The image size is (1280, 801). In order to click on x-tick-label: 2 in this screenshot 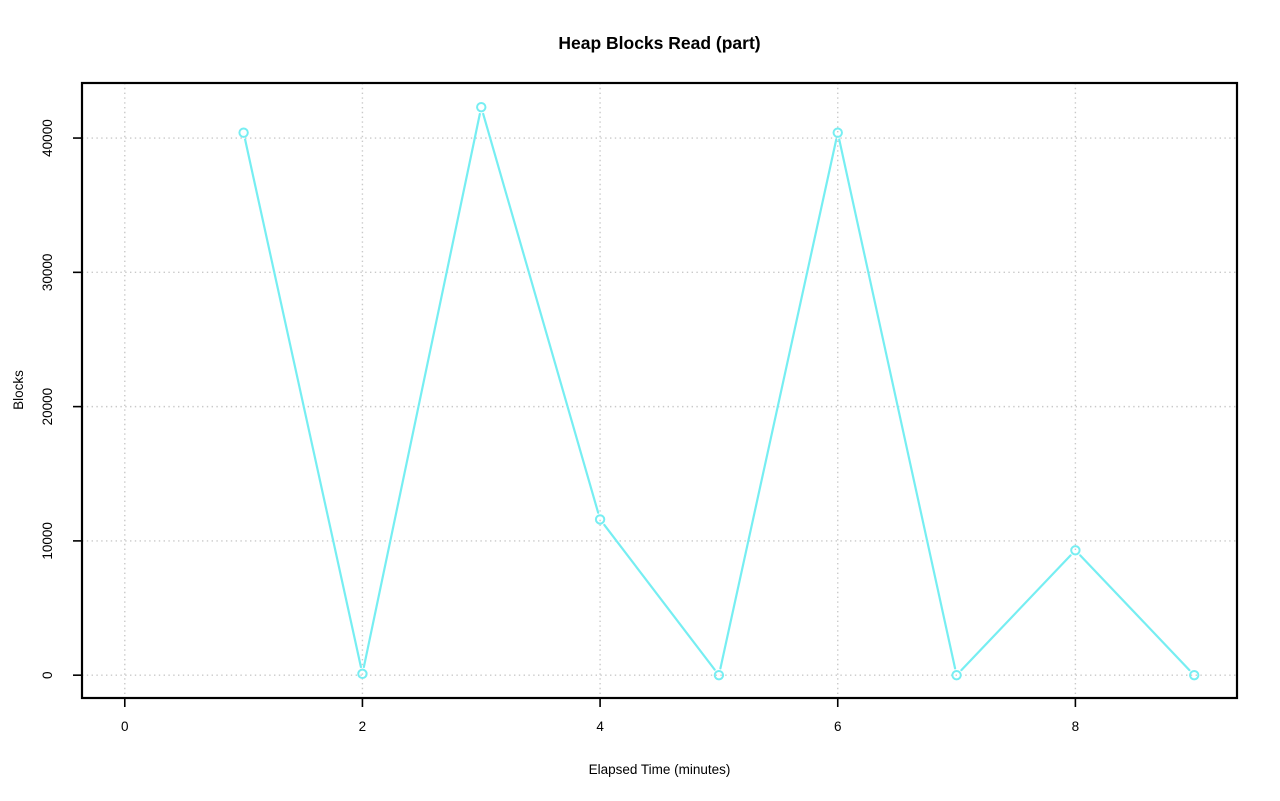, I will do `click(363, 726)`.